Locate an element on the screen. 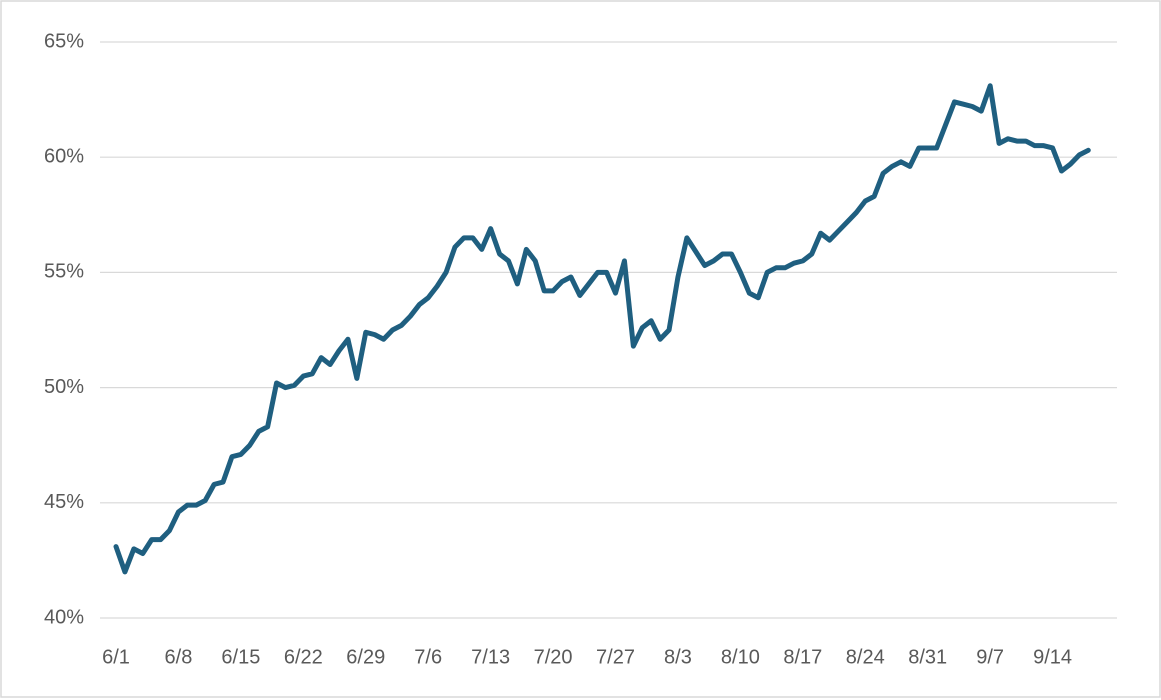 The width and height of the screenshot is (1161, 700). y-tick-label: 40% is located at coordinates (64, 617).